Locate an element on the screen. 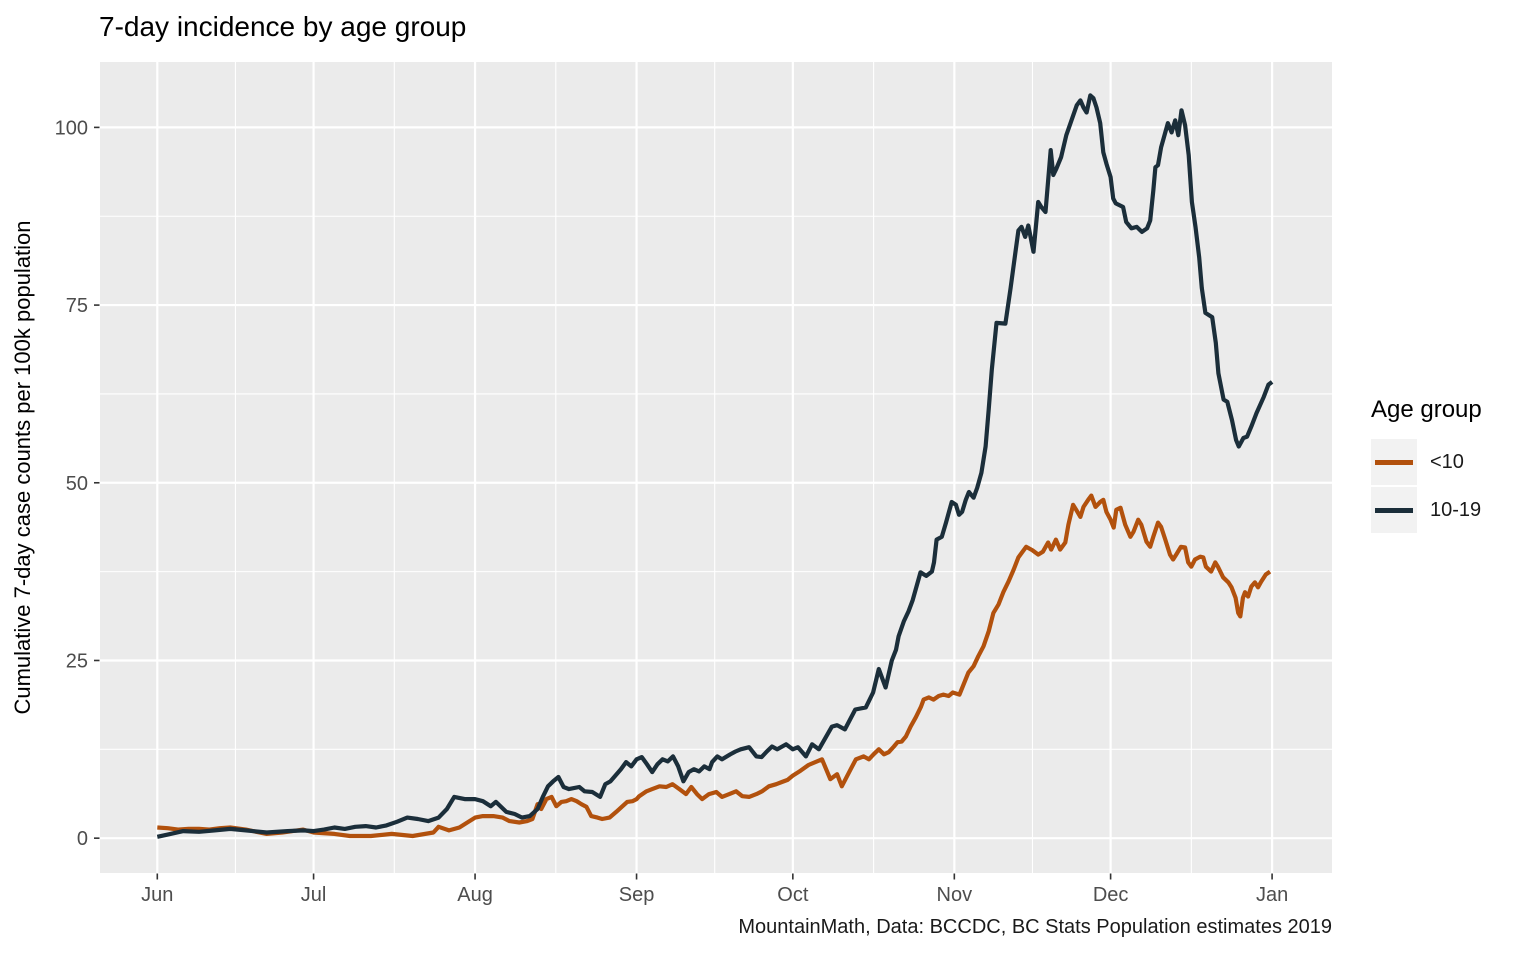 Image resolution: width=1536 pixels, height=960 pixels. y-tick-label: 25 is located at coordinates (77, 661).